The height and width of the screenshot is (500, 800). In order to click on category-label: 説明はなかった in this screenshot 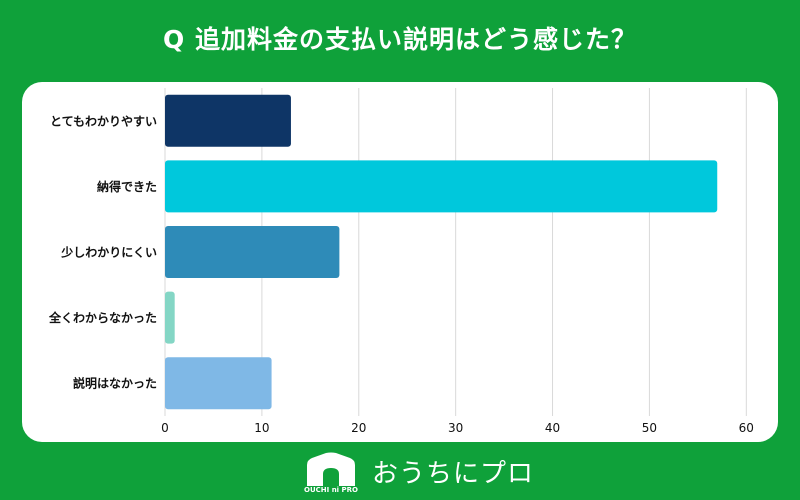, I will do `click(115, 383)`.